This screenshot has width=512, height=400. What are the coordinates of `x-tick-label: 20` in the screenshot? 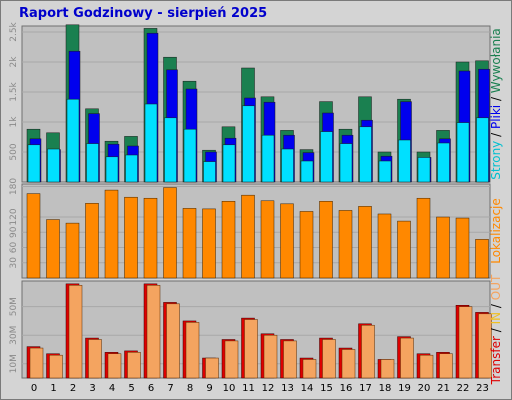 It's located at (424, 388).